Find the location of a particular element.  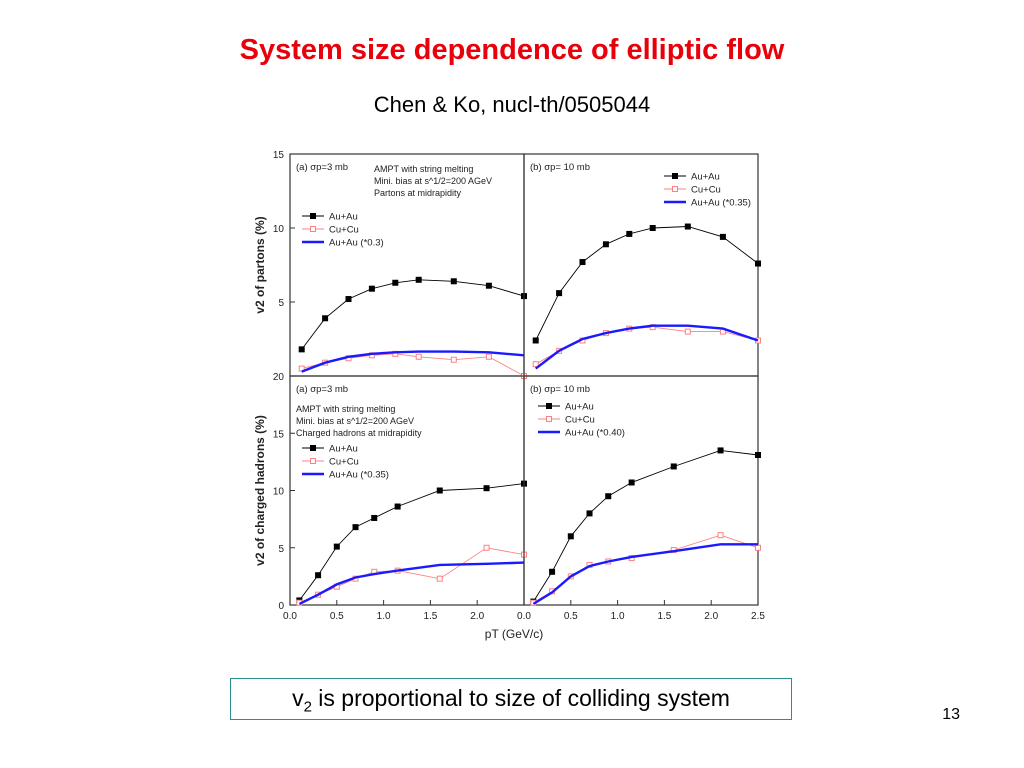

y-tick-label: 20 is located at coordinates (279, 377).